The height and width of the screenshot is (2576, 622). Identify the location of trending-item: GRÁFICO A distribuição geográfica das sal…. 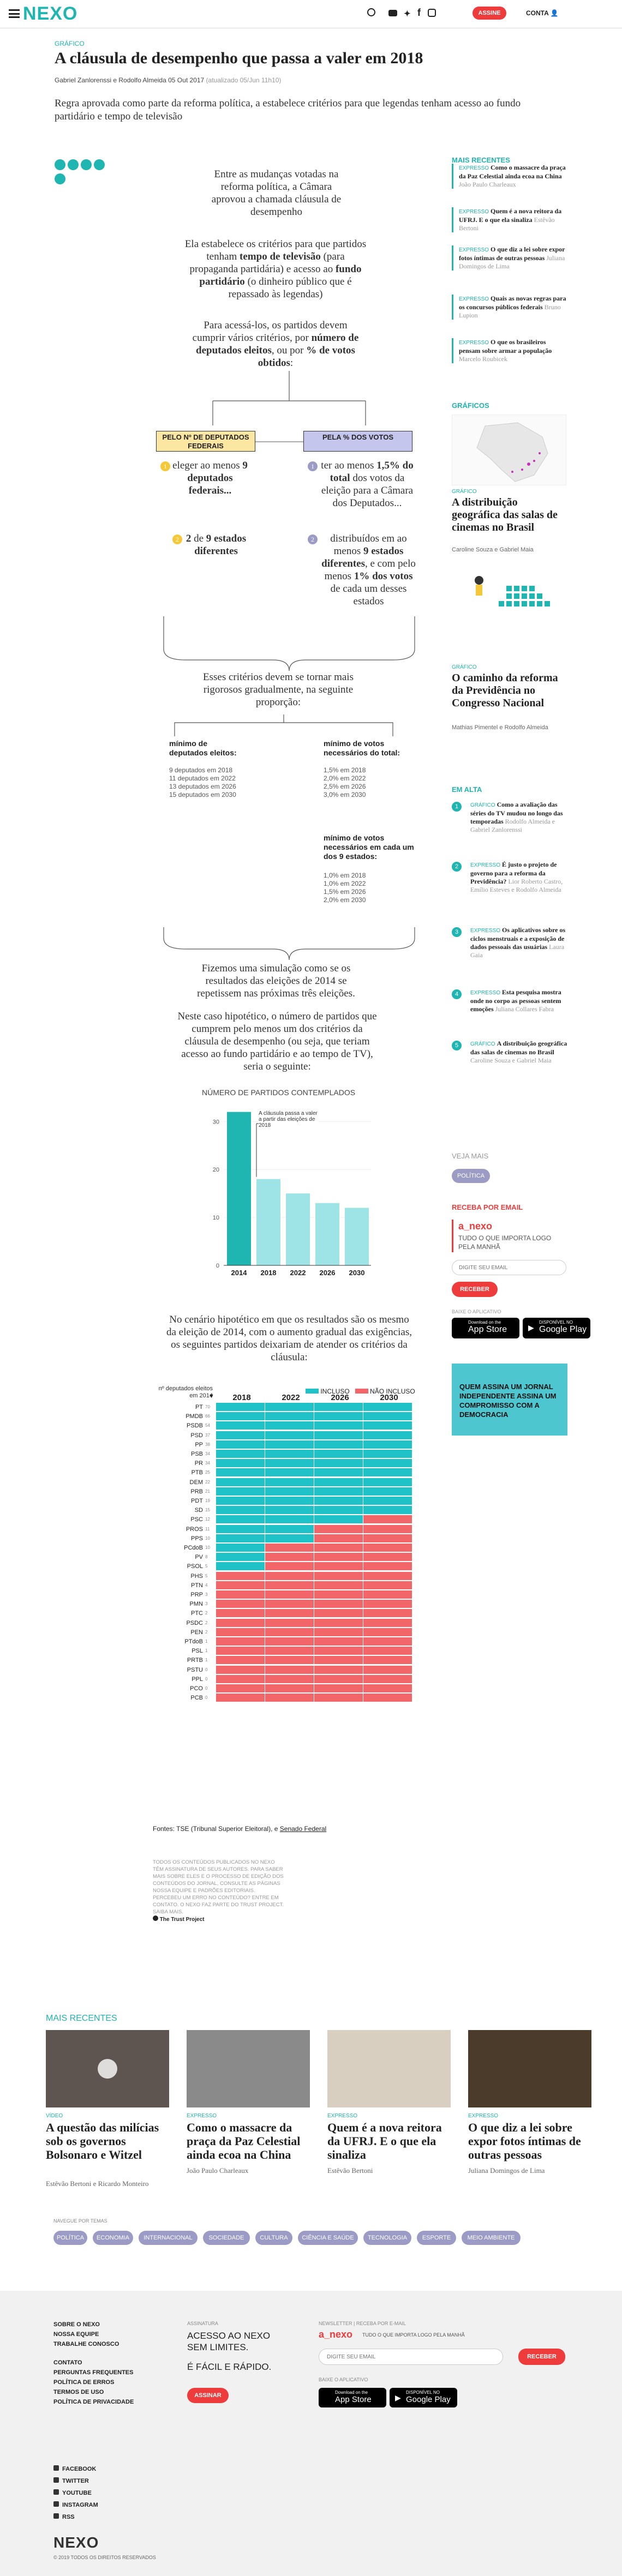
(516, 1053).